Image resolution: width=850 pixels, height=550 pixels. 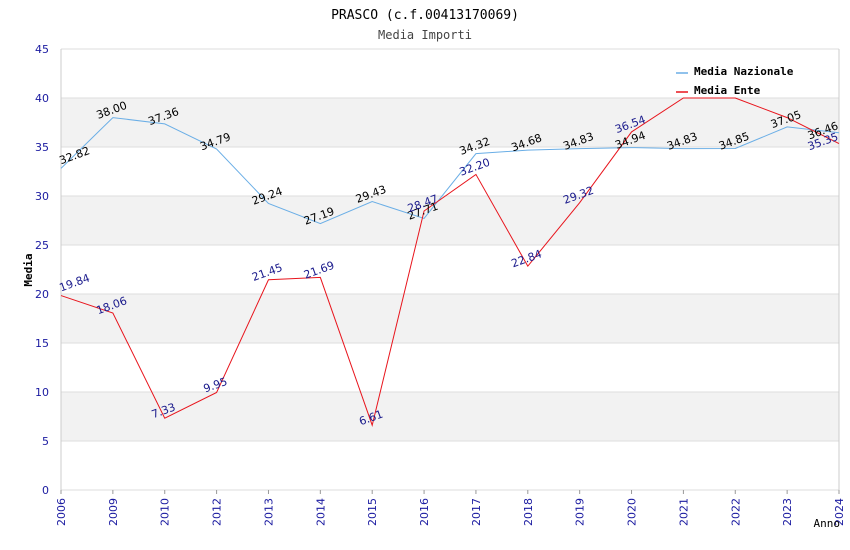 I want to click on y-tick-label: 20, so click(x=42, y=294).